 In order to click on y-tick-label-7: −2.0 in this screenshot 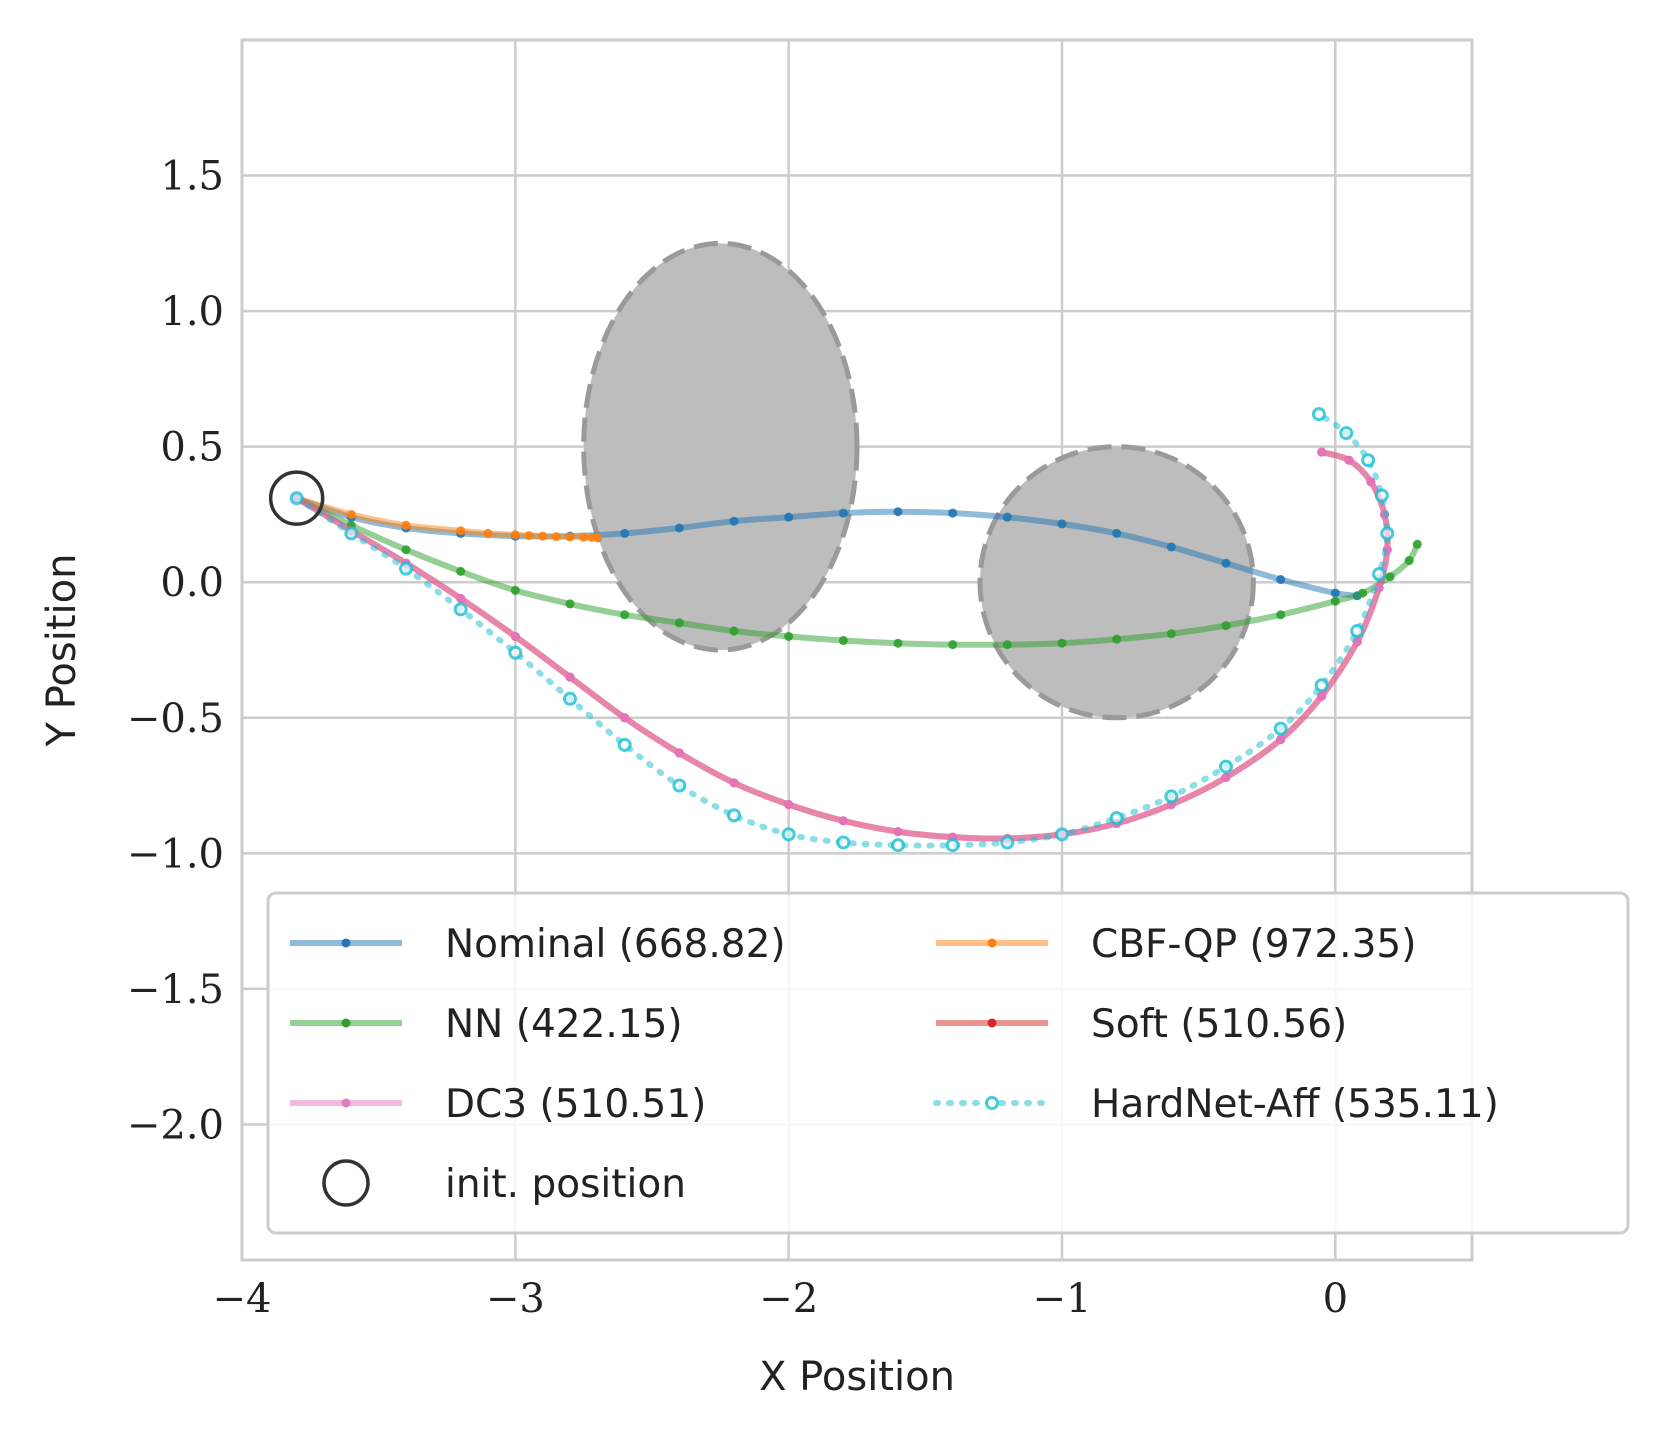, I will do `click(175, 1125)`.